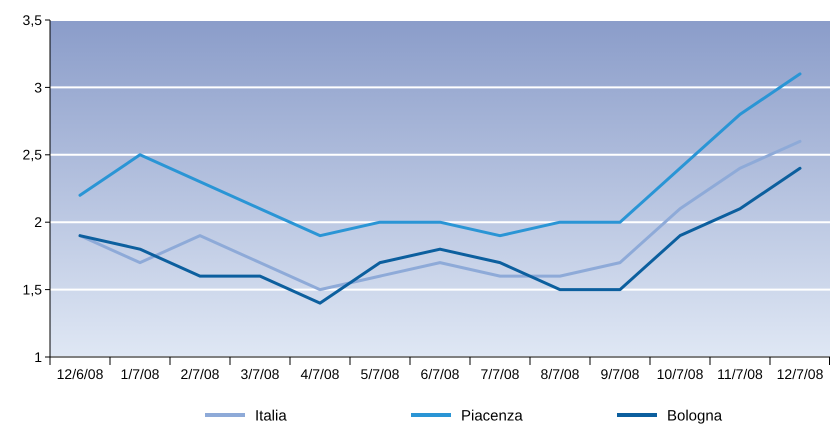 Image resolution: width=830 pixels, height=429 pixels. I want to click on x-tick-label: 2/7/08, so click(200, 374).